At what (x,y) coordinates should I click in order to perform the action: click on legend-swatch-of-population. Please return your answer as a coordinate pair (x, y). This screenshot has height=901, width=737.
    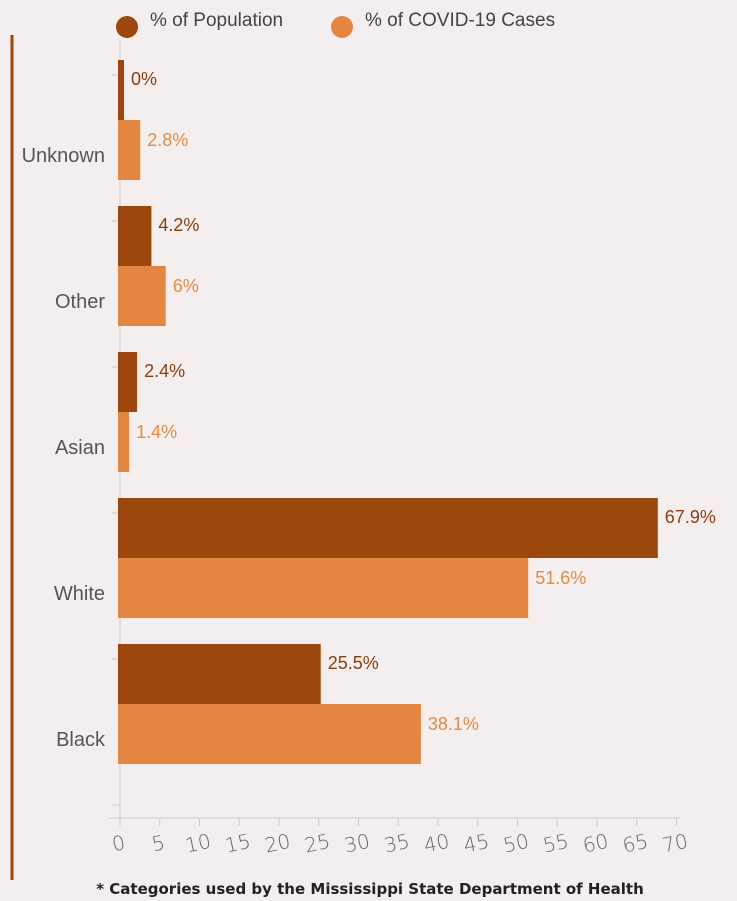
    Looking at the image, I should click on (127, 27).